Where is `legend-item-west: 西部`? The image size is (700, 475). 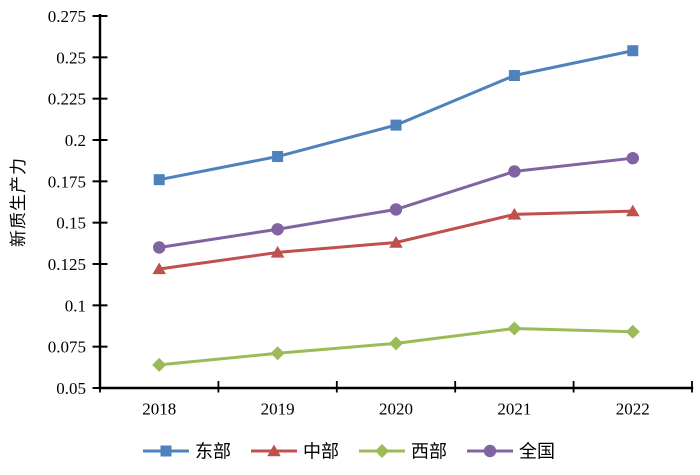
legend-item-west: 西部 is located at coordinates (403, 452).